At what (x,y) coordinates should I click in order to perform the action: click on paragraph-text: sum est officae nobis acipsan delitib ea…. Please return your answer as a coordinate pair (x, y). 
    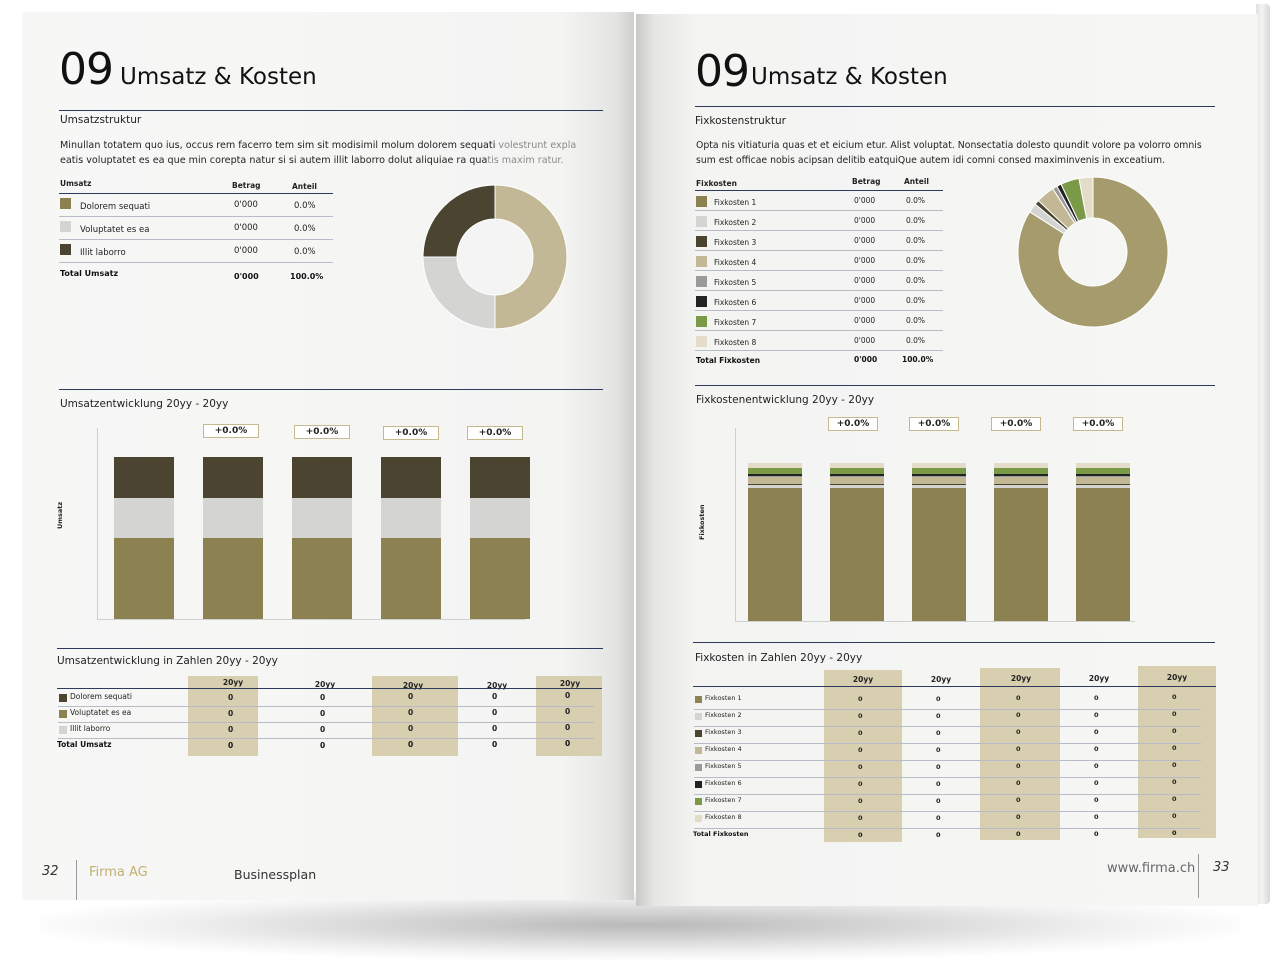
    Looking at the image, I should click on (931, 160).